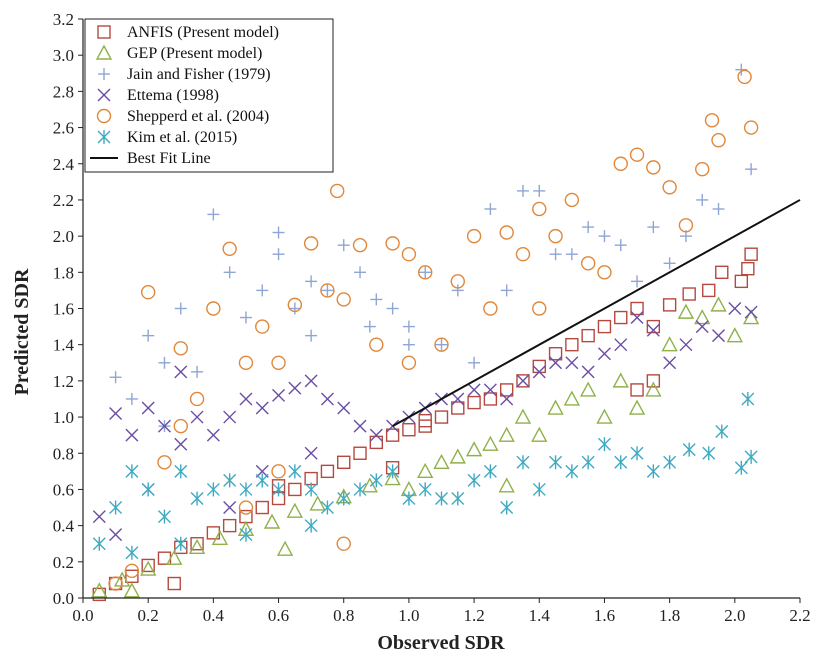 The height and width of the screenshot is (656, 816). Describe the element at coordinates (63, 309) in the screenshot. I see `y-tick-label: 1.6` at that location.